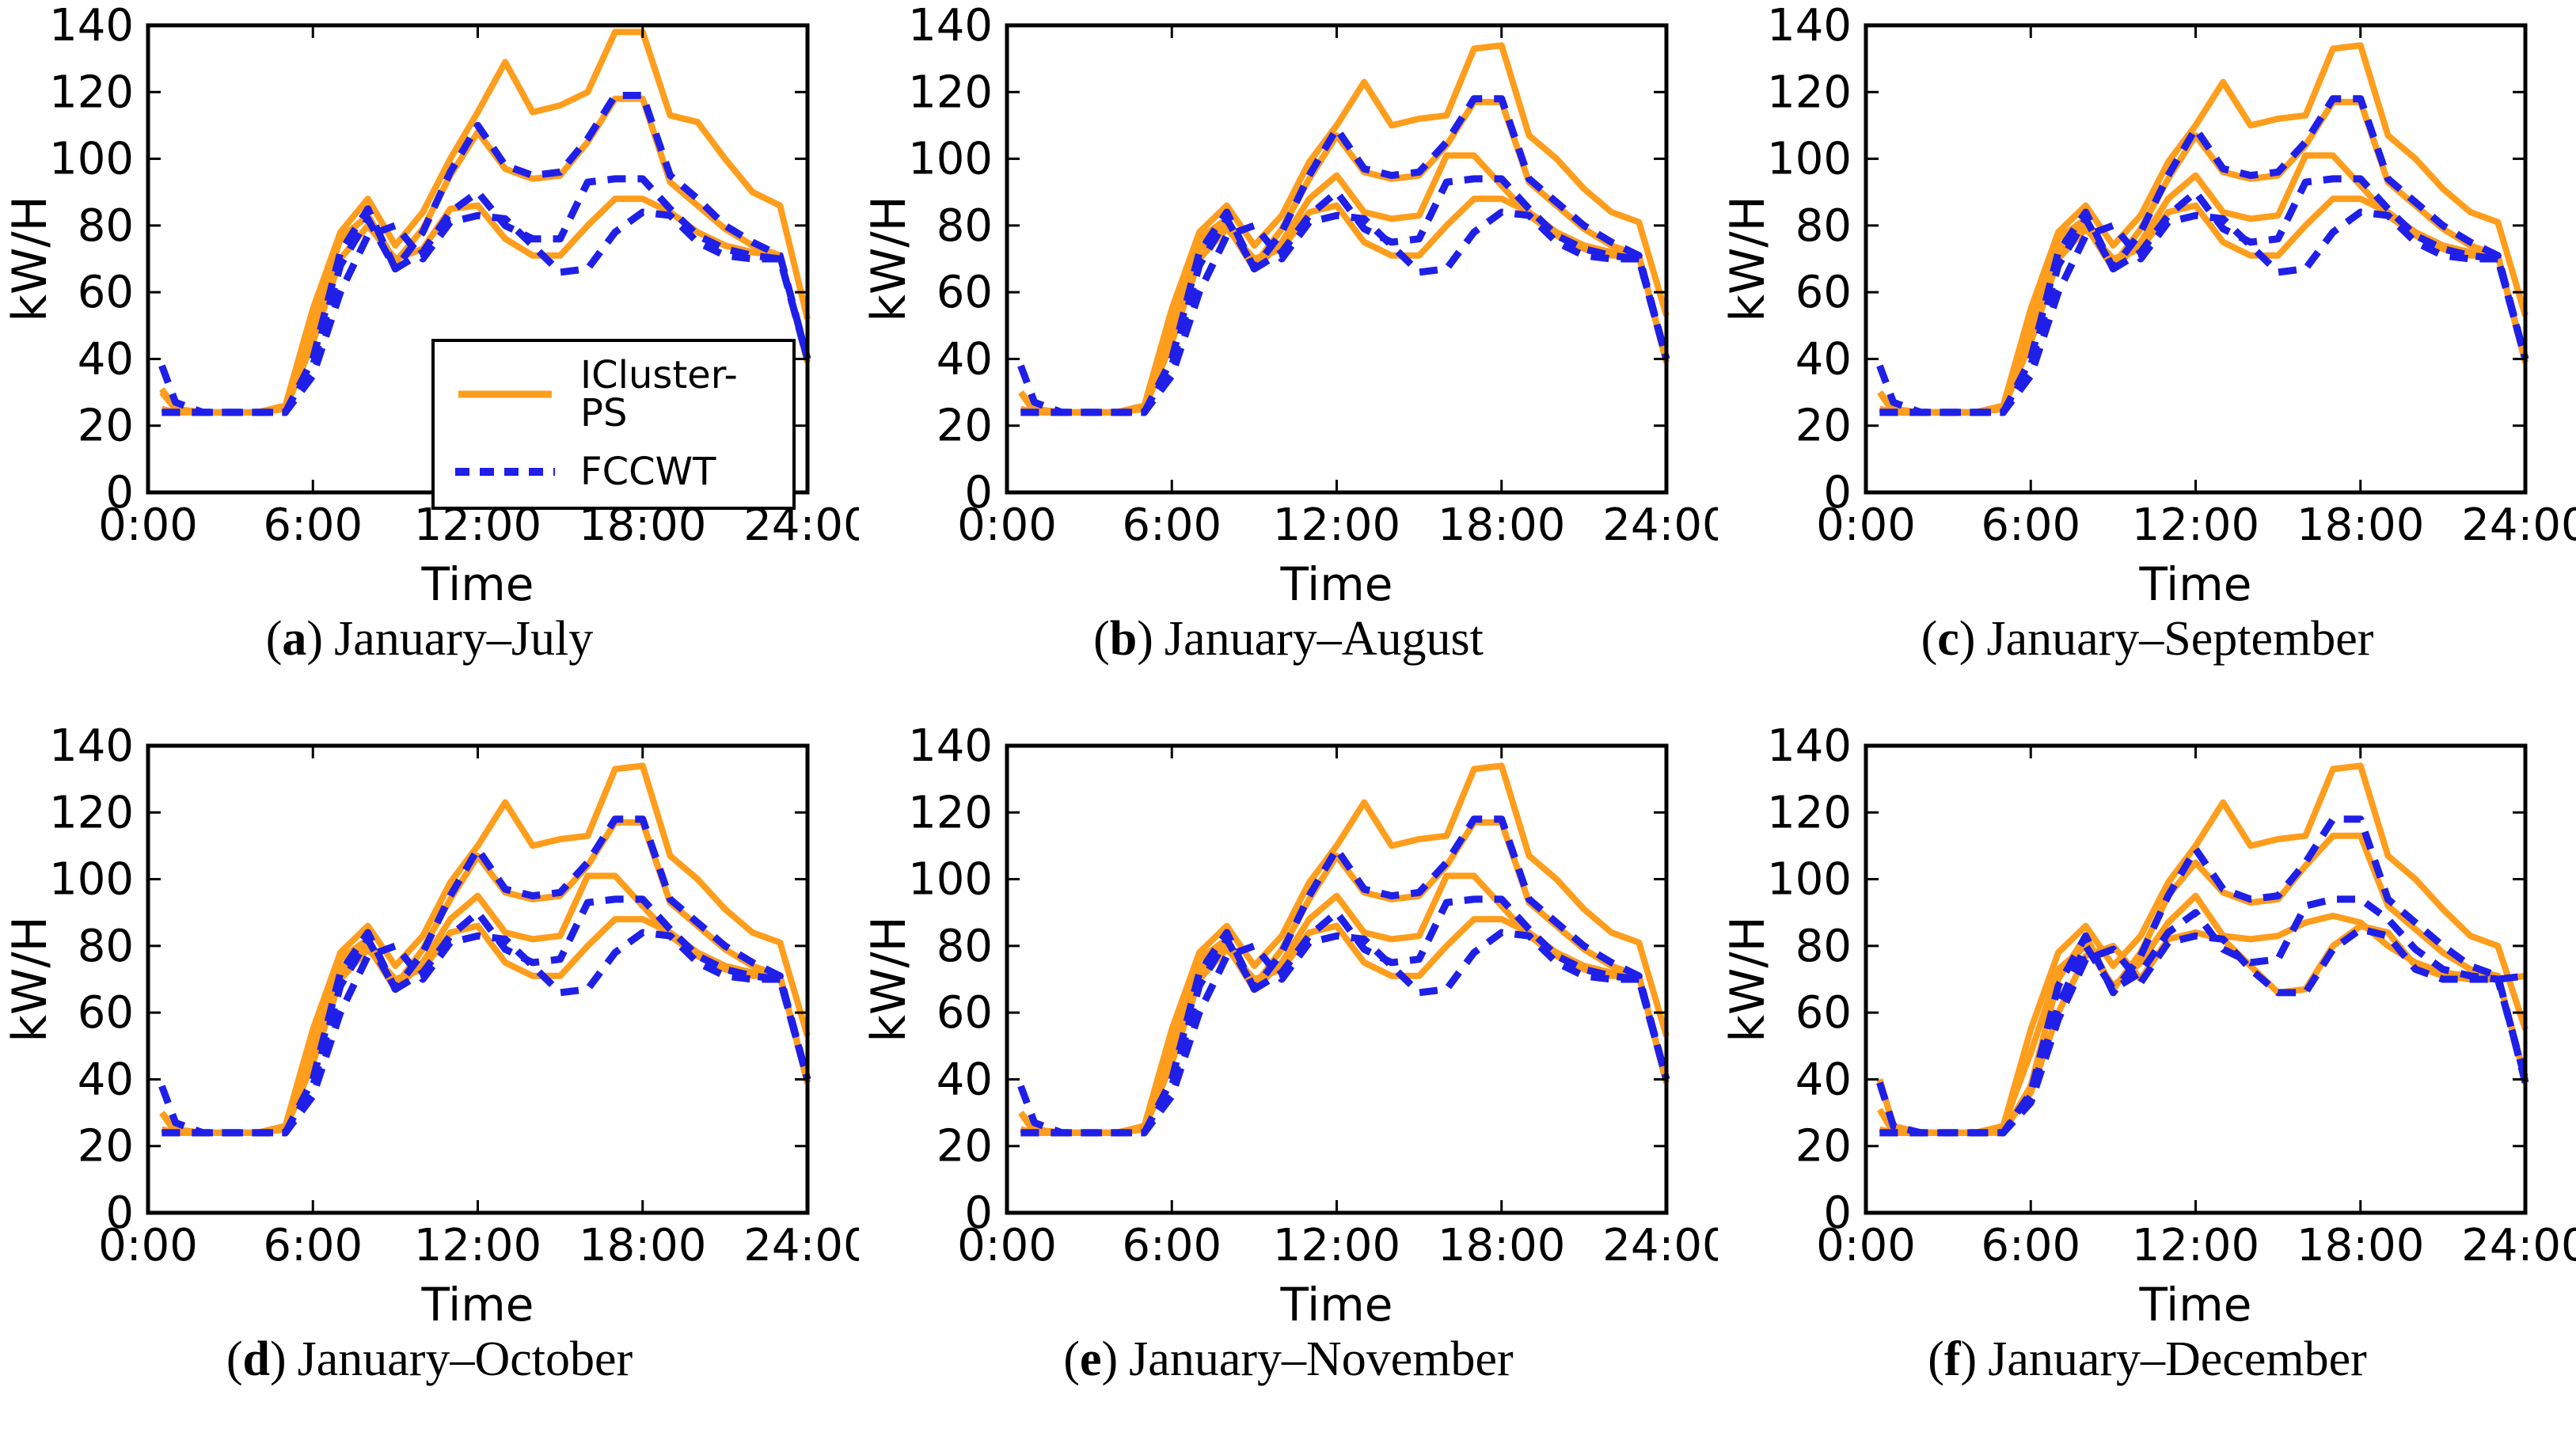 Image resolution: width=2576 pixels, height=1440 pixels. Describe the element at coordinates (1952, 1359) in the screenshot. I see `caption-letter: f` at that location.